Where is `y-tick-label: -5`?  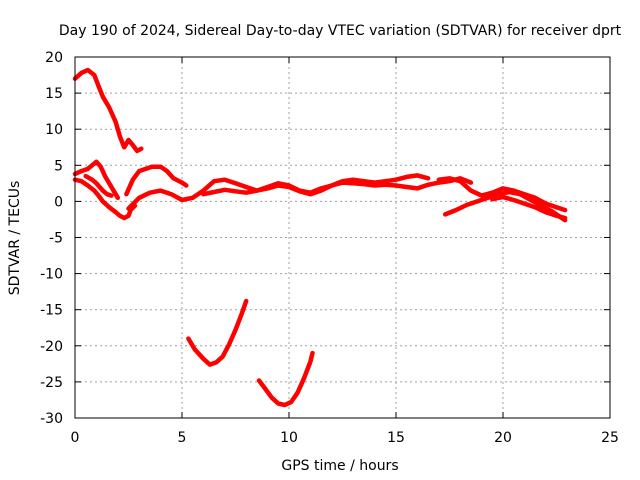
y-tick-label: -5 is located at coordinates (56, 239).